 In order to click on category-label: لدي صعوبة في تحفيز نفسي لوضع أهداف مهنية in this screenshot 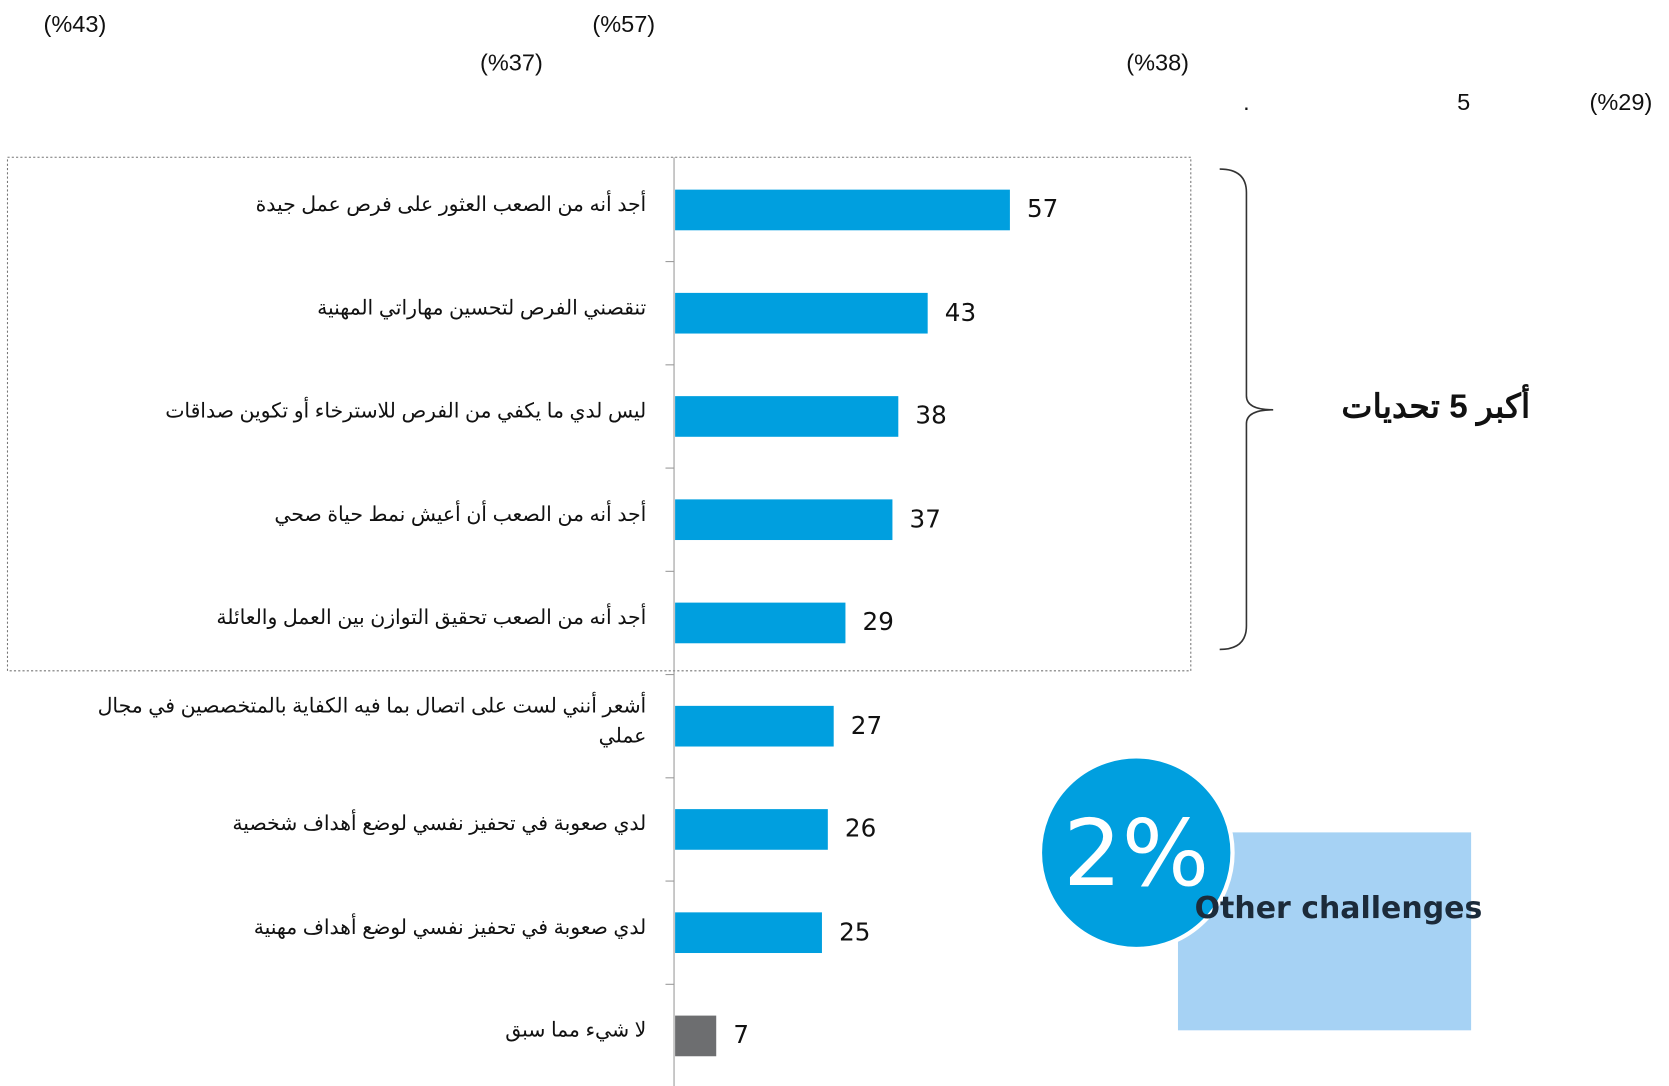, I will do `click(450, 928)`.